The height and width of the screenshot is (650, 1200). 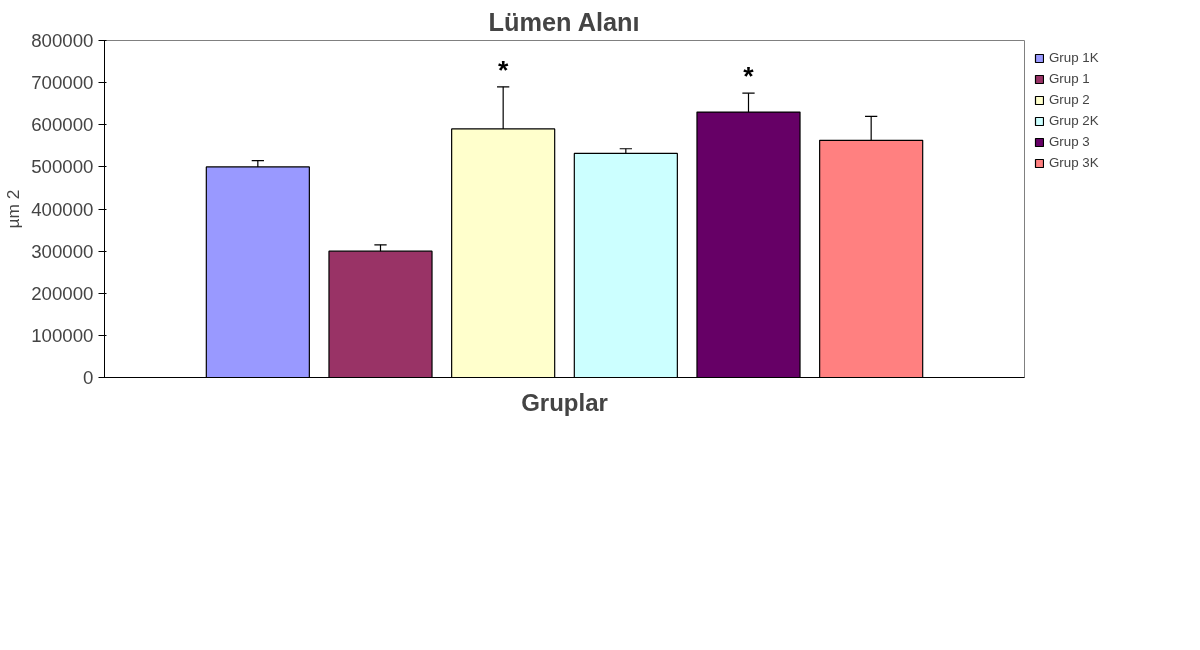 What do you see at coordinates (1074, 57) in the screenshot?
I see `legend-label: Grup 1K` at bounding box center [1074, 57].